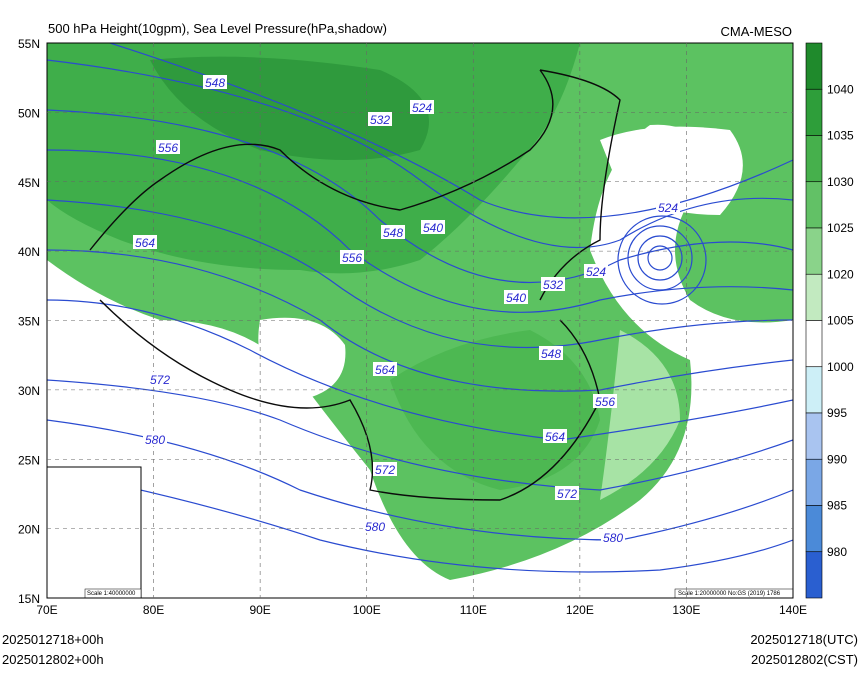  Describe the element at coordinates (29, 252) in the screenshot. I see `lat-label: 40N` at that location.